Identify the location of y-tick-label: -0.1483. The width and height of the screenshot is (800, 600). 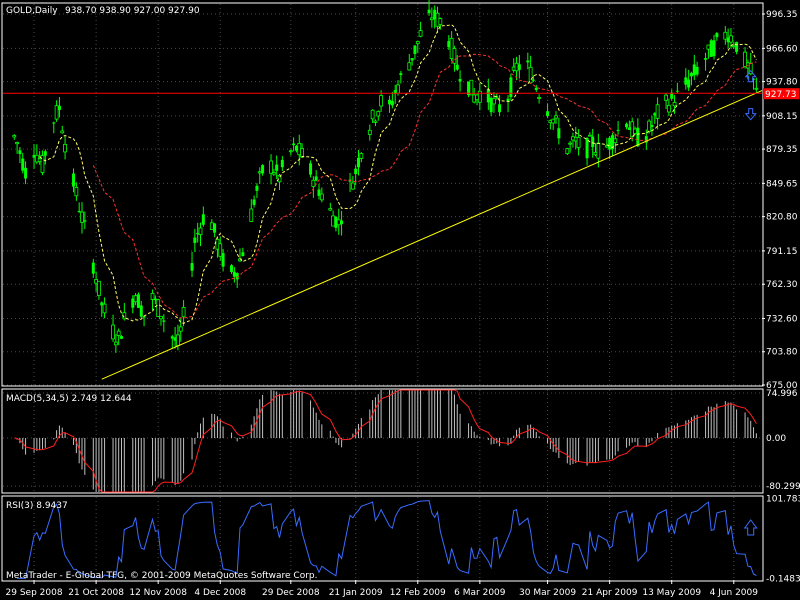
(783, 580).